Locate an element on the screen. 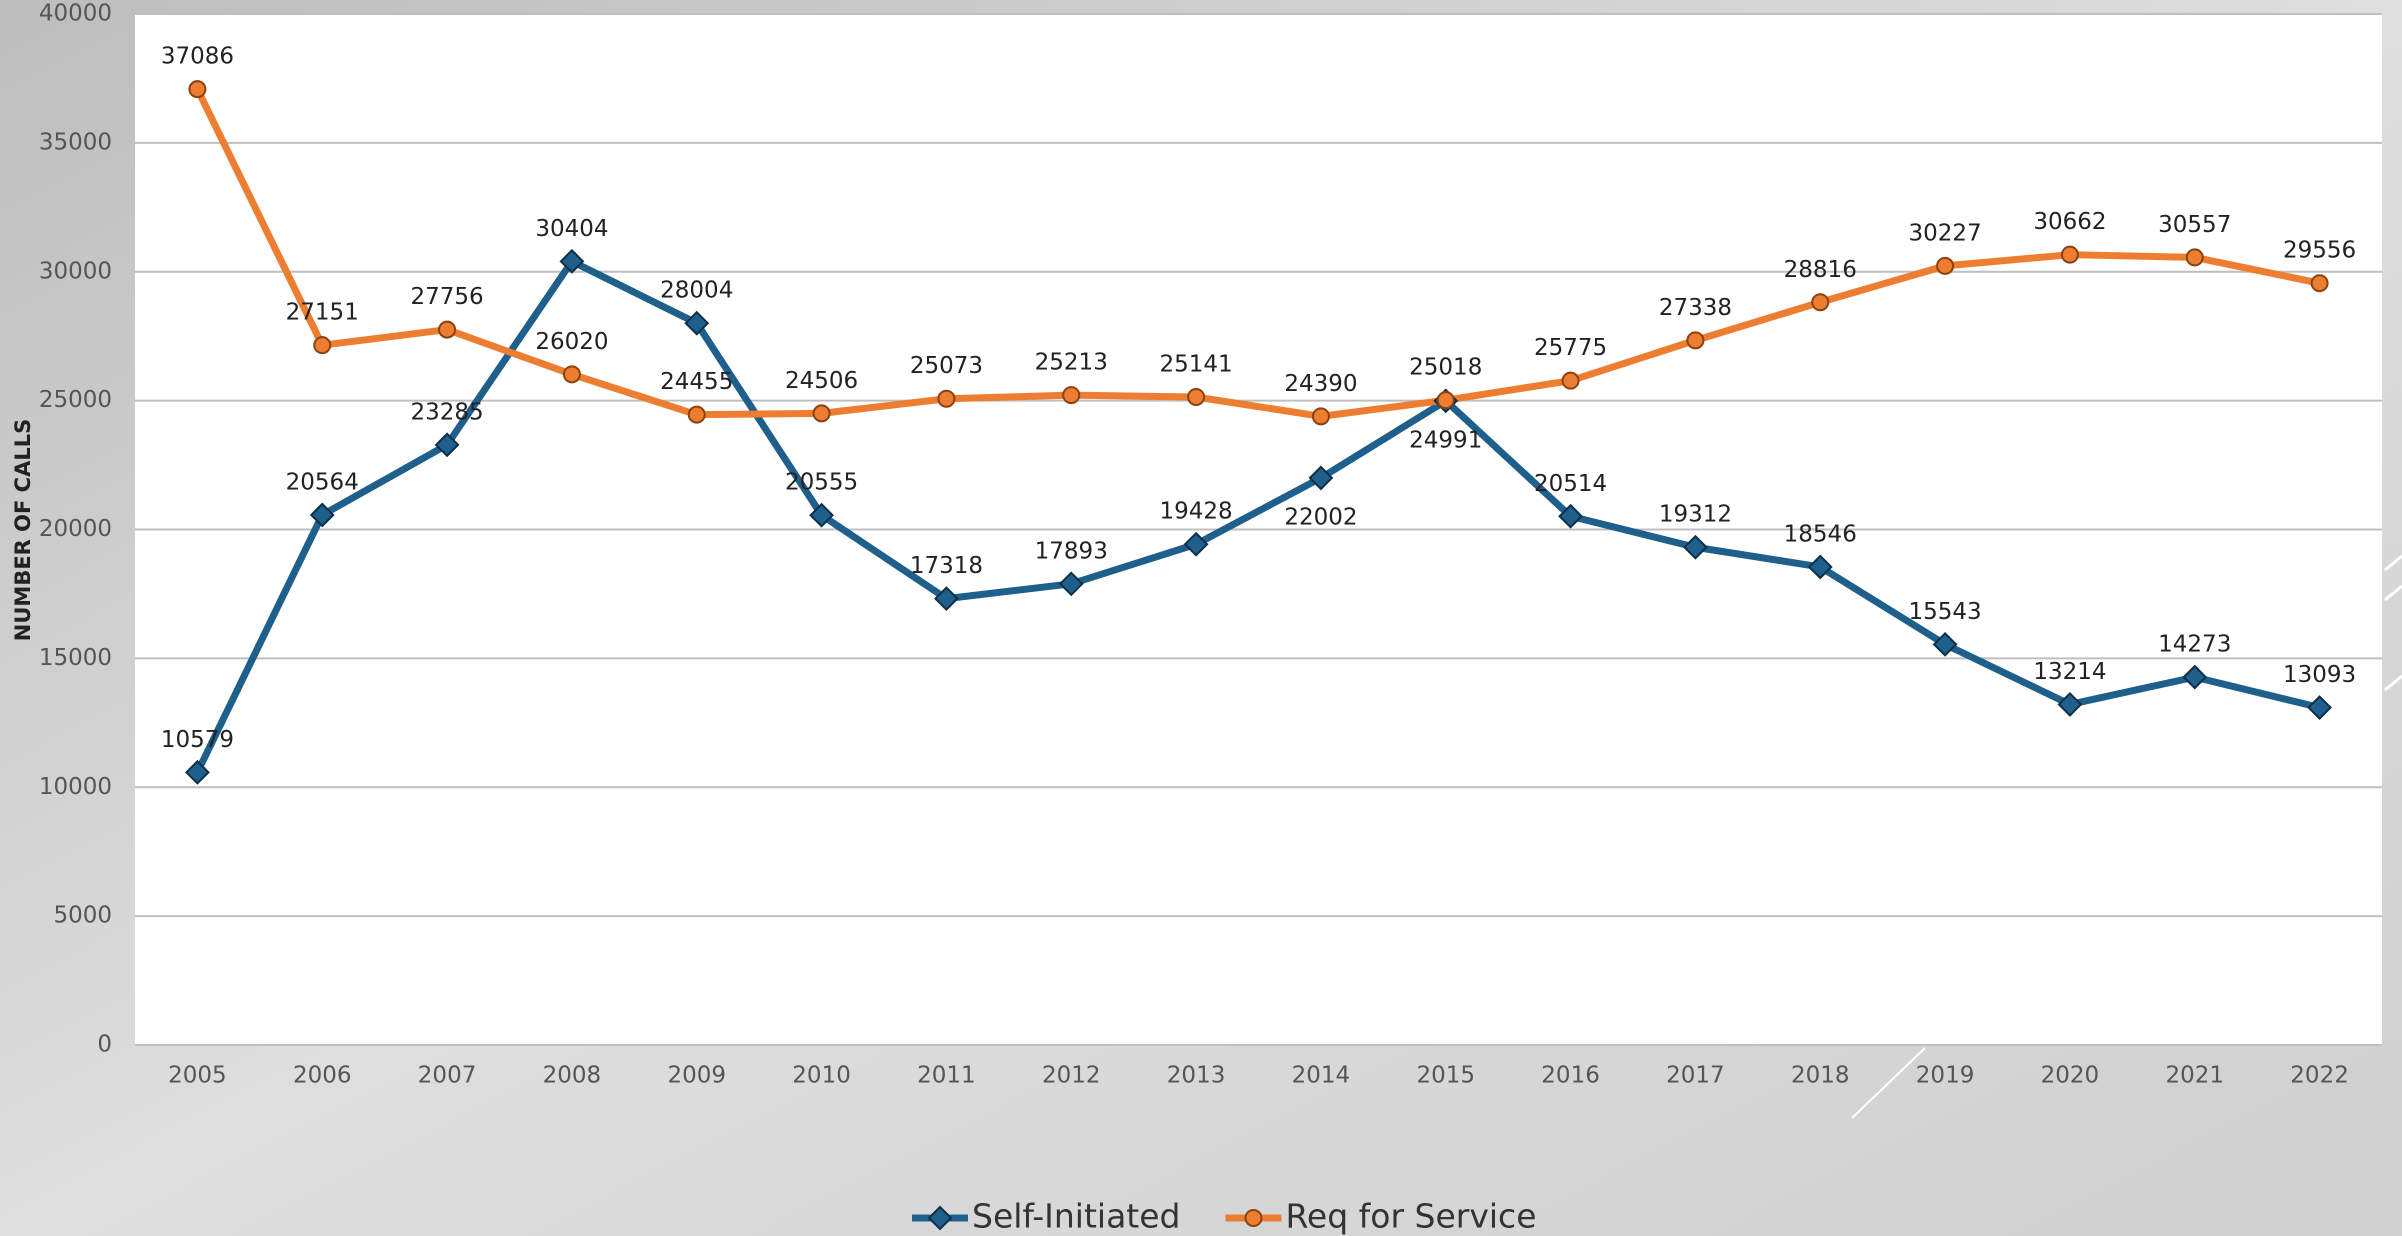 The image size is (2402, 1236). data-label: 24390 is located at coordinates (1320, 384).